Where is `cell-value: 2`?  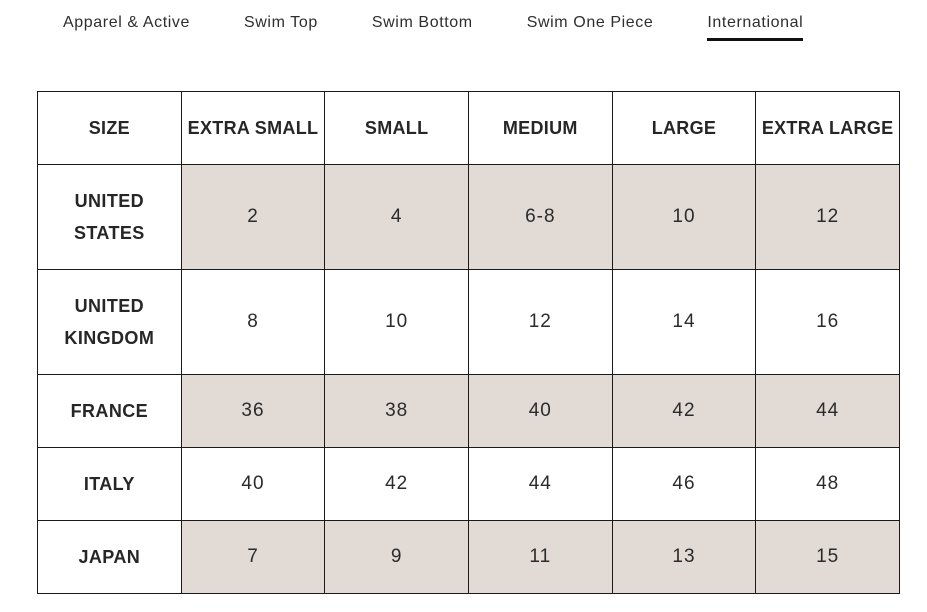 cell-value: 2 is located at coordinates (253, 217).